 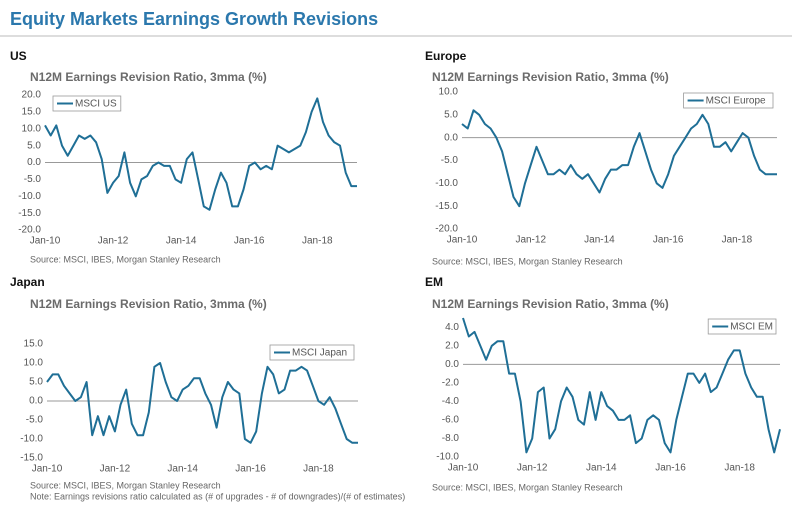 I want to click on legend-label: MSCI US, so click(x=96, y=104).